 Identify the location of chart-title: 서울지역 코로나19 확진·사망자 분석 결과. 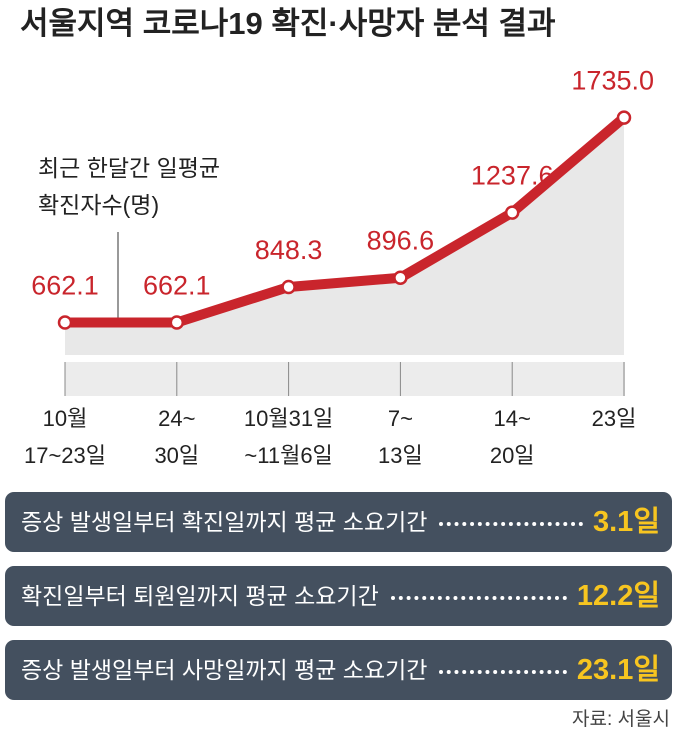
(288, 23).